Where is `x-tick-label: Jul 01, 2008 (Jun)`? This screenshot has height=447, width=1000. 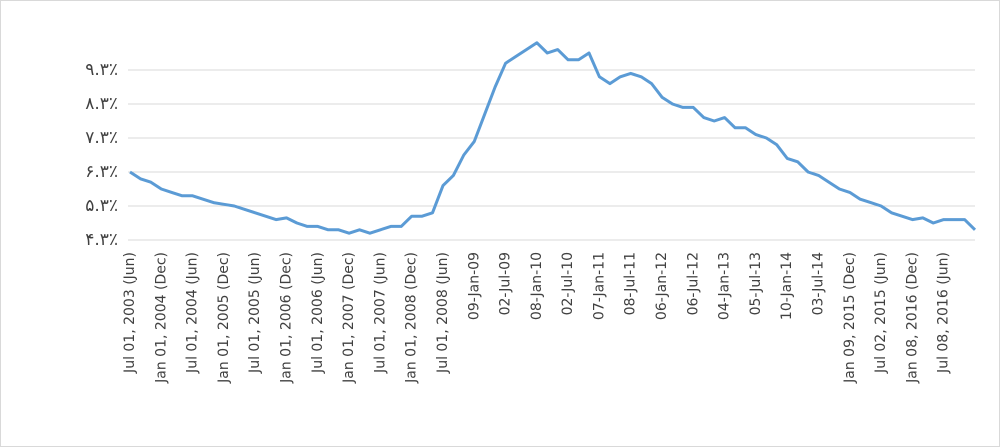 x-tick-label: Jul 01, 2008 (Jun) is located at coordinates (443, 313).